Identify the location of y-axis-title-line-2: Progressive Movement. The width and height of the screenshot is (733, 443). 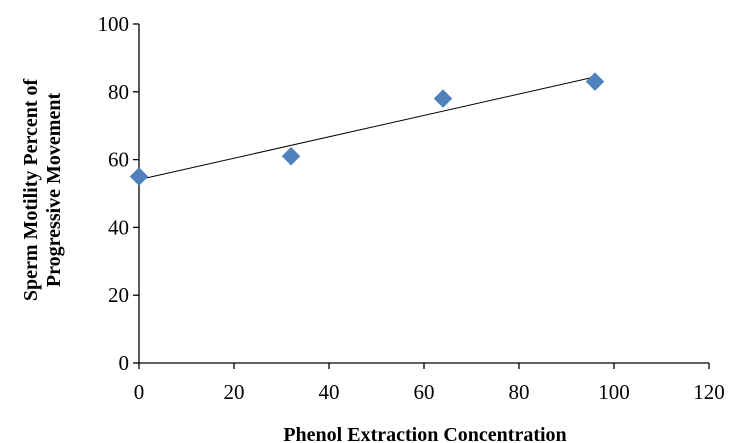
(54, 190).